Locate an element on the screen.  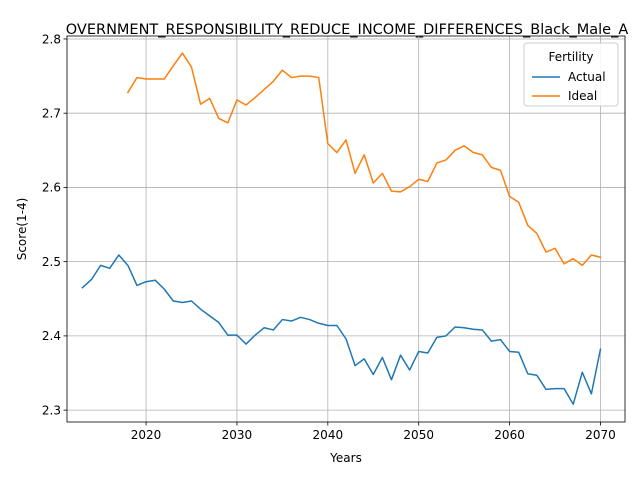
x-tick-label: 2020 is located at coordinates (146, 435).